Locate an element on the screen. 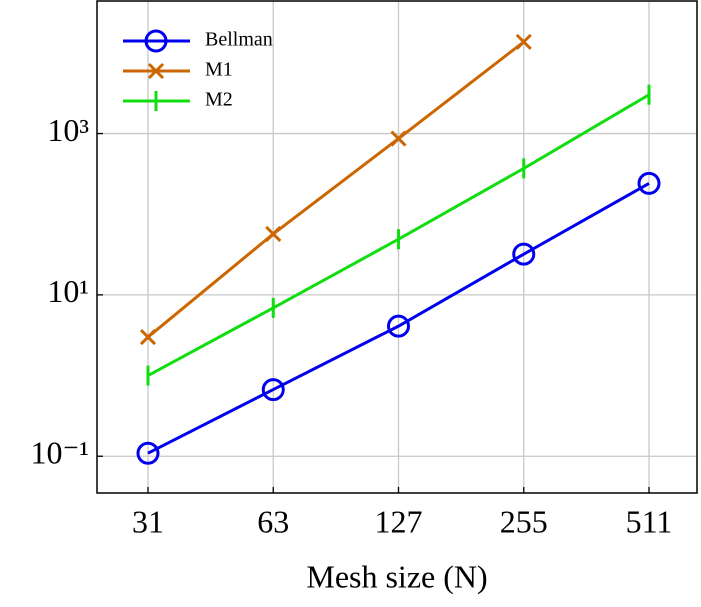 Image resolution: width=701 pixels, height=607 pixels. legend-text: M2 is located at coordinates (219, 100).